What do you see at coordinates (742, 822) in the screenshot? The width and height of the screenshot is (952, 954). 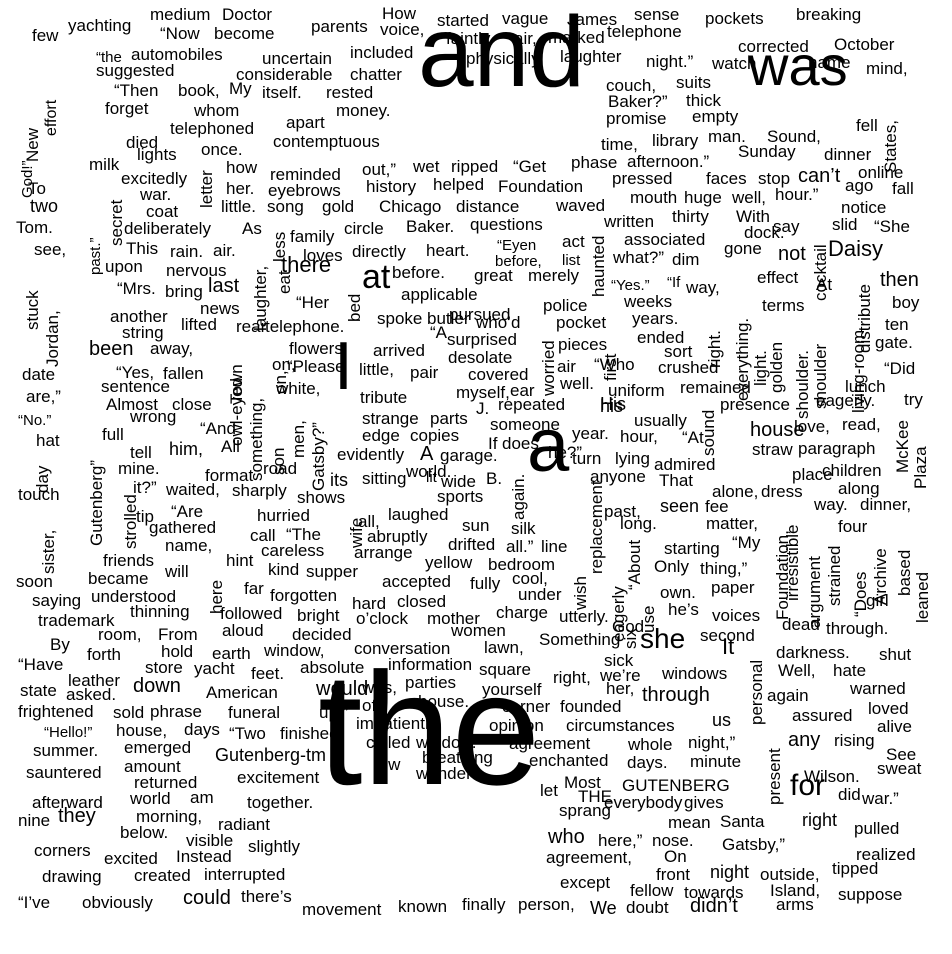 I see `word-santa: Santa` at bounding box center [742, 822].